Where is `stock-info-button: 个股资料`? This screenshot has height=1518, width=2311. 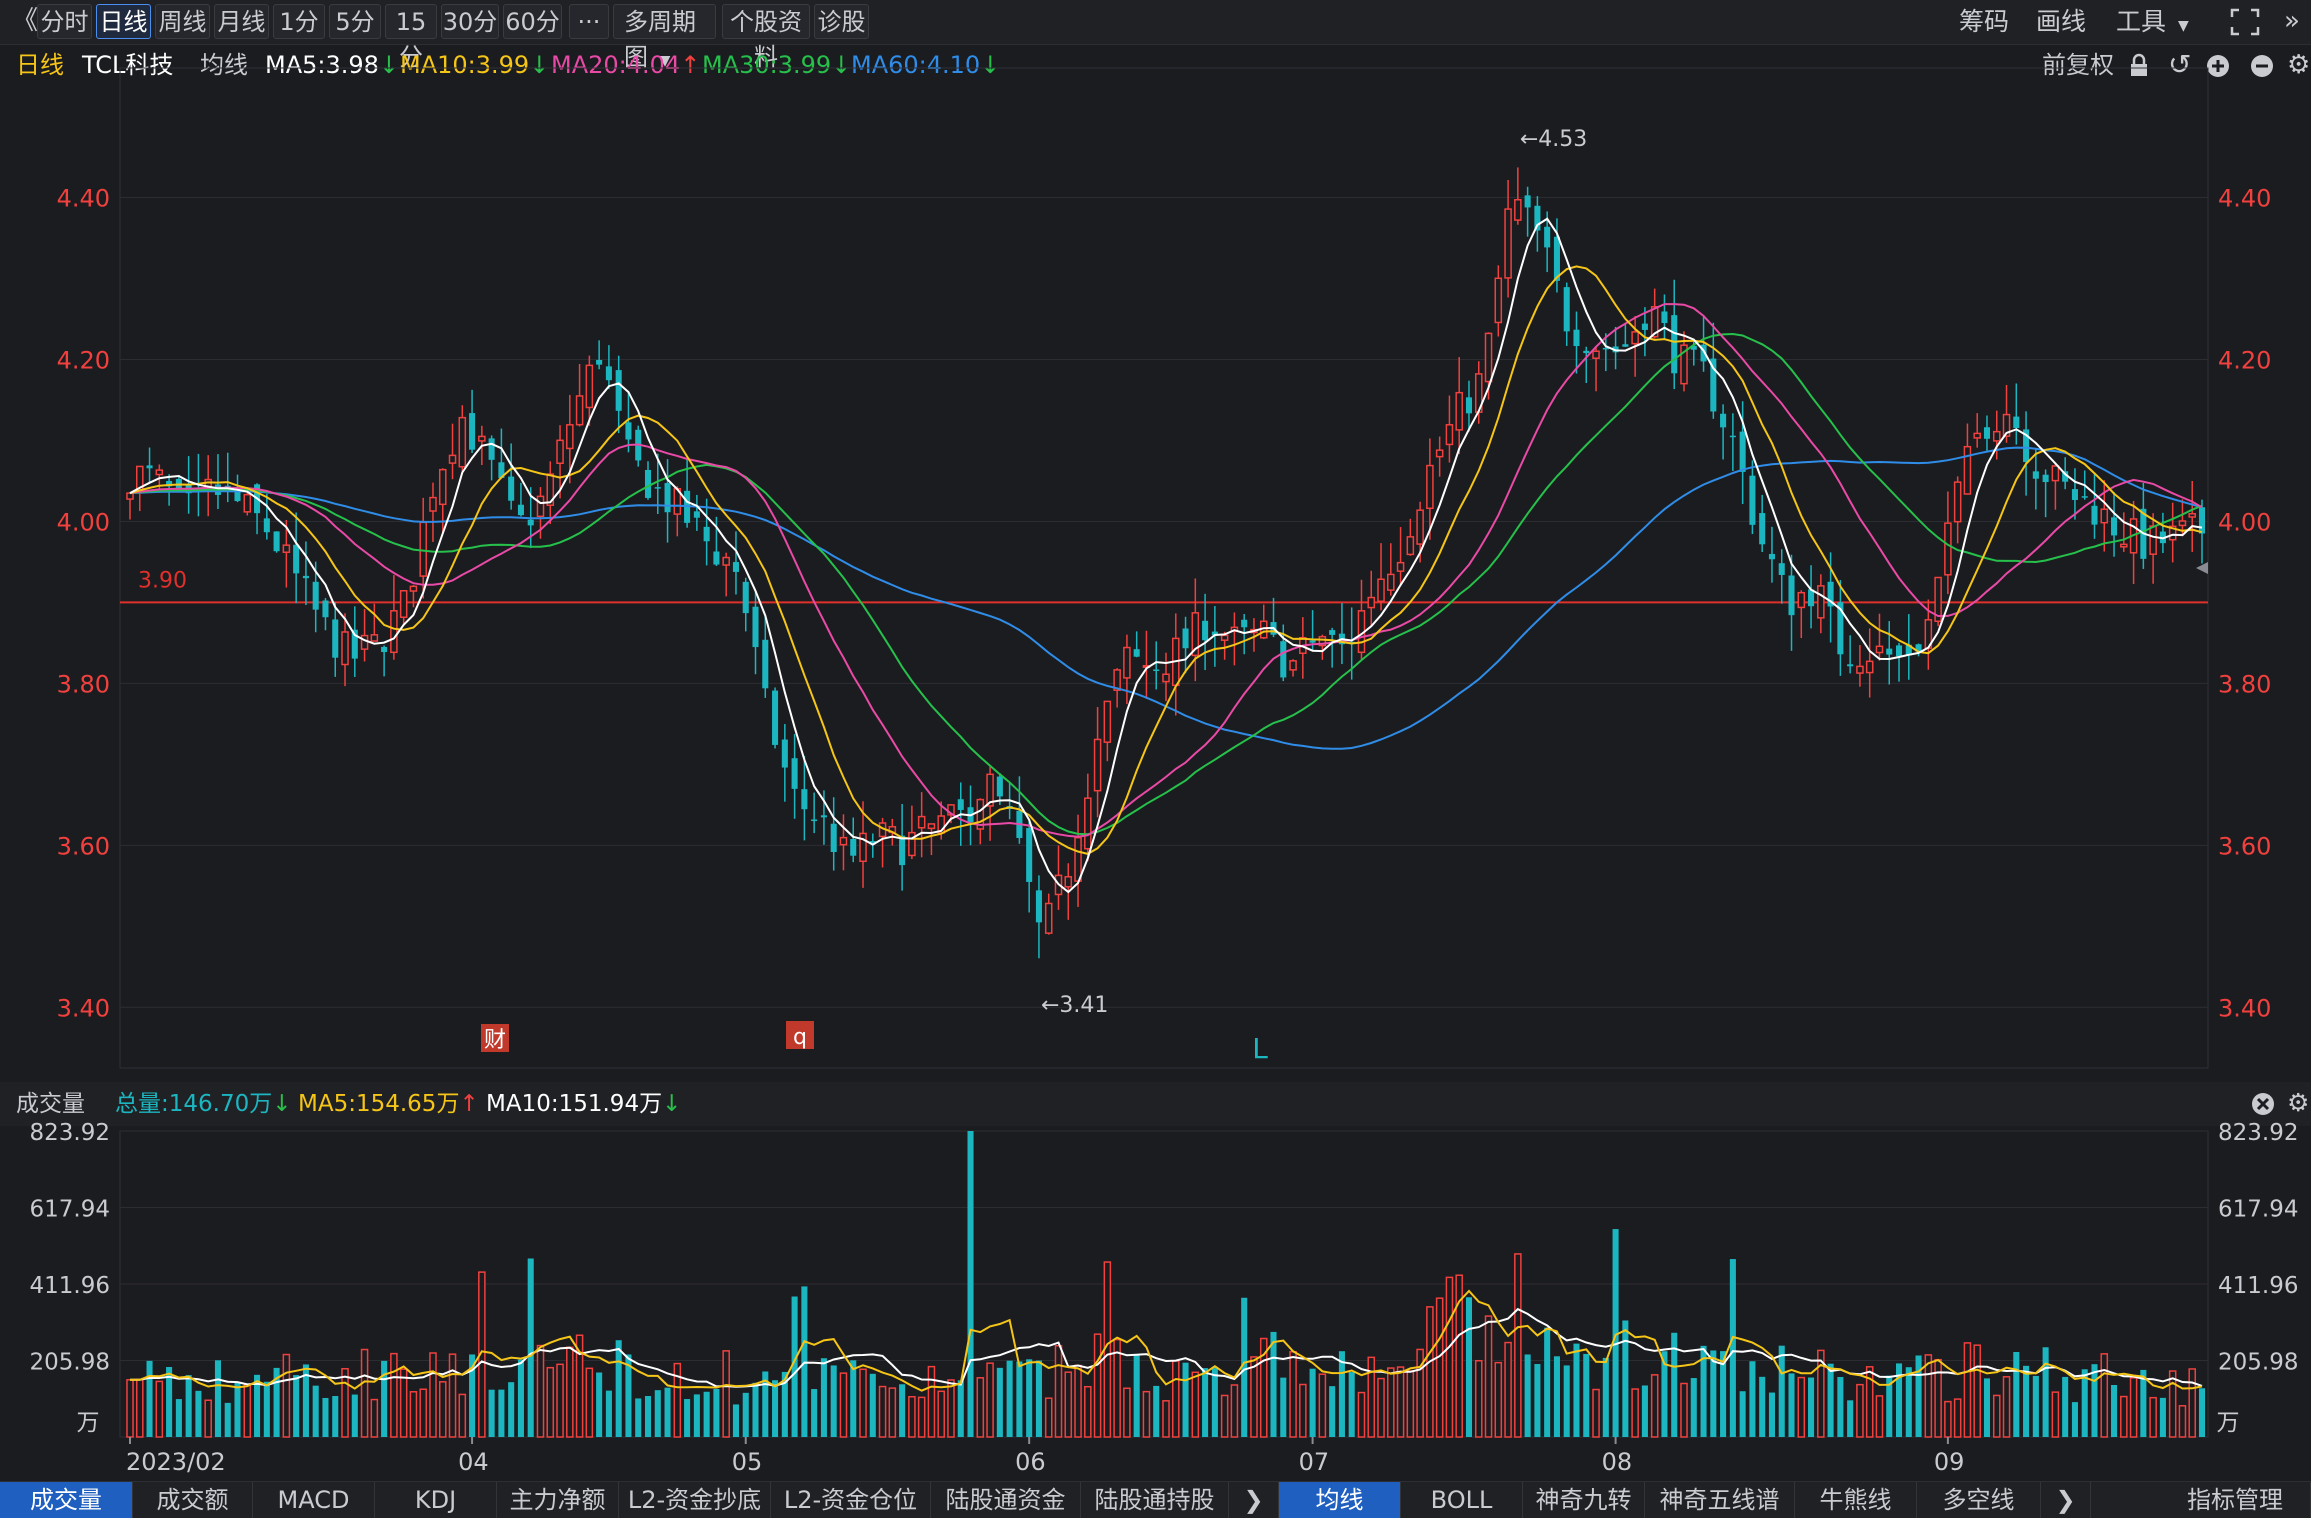
stock-info-button: 个股资料 is located at coordinates (766, 37).